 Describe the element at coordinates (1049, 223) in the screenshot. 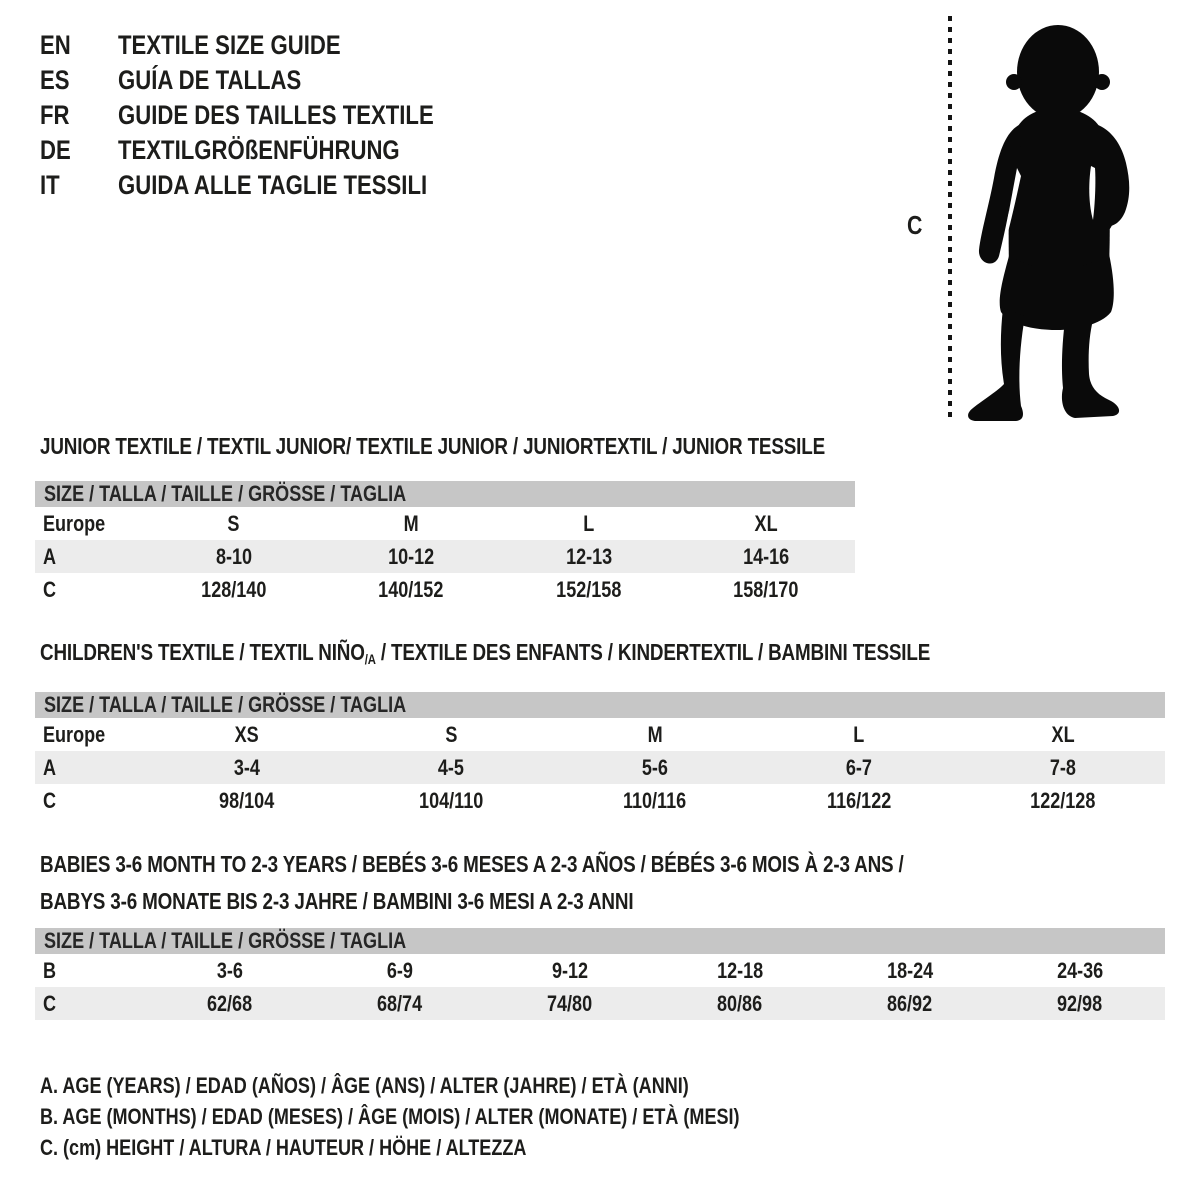

I see `toddler-silhouette-icon` at that location.